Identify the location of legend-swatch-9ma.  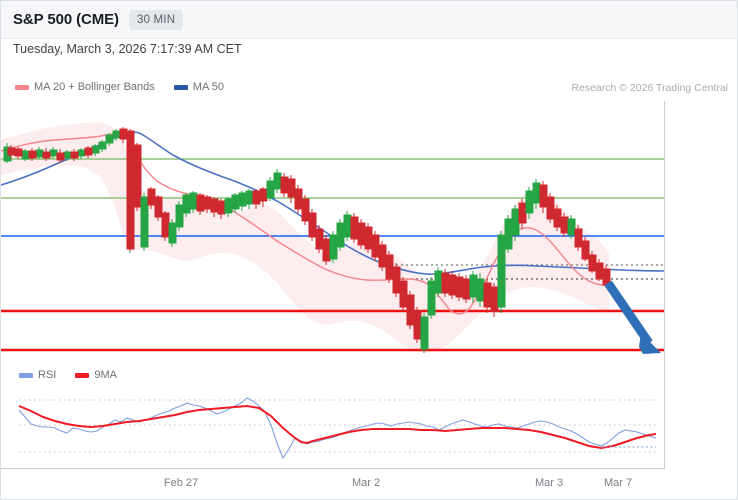
(82, 375).